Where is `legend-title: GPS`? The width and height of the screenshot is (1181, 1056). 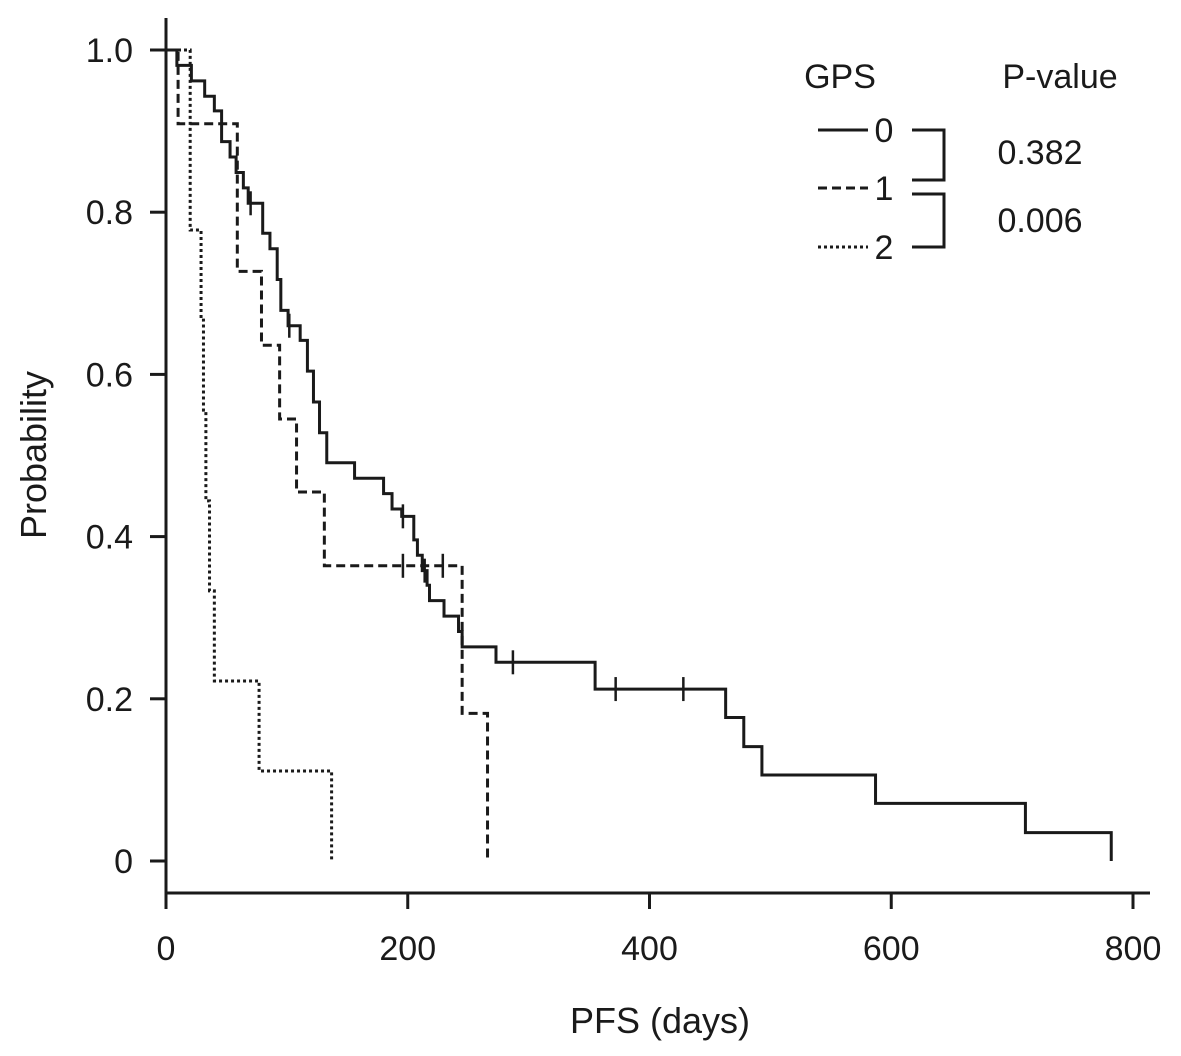
legend-title: GPS is located at coordinates (840, 77).